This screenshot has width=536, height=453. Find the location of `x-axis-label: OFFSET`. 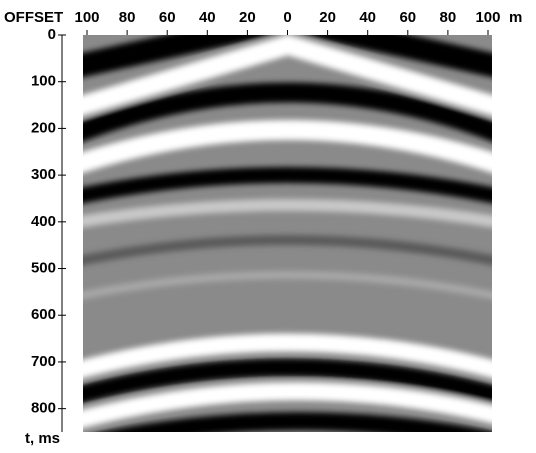

x-axis-label: OFFSET is located at coordinates (33, 17).